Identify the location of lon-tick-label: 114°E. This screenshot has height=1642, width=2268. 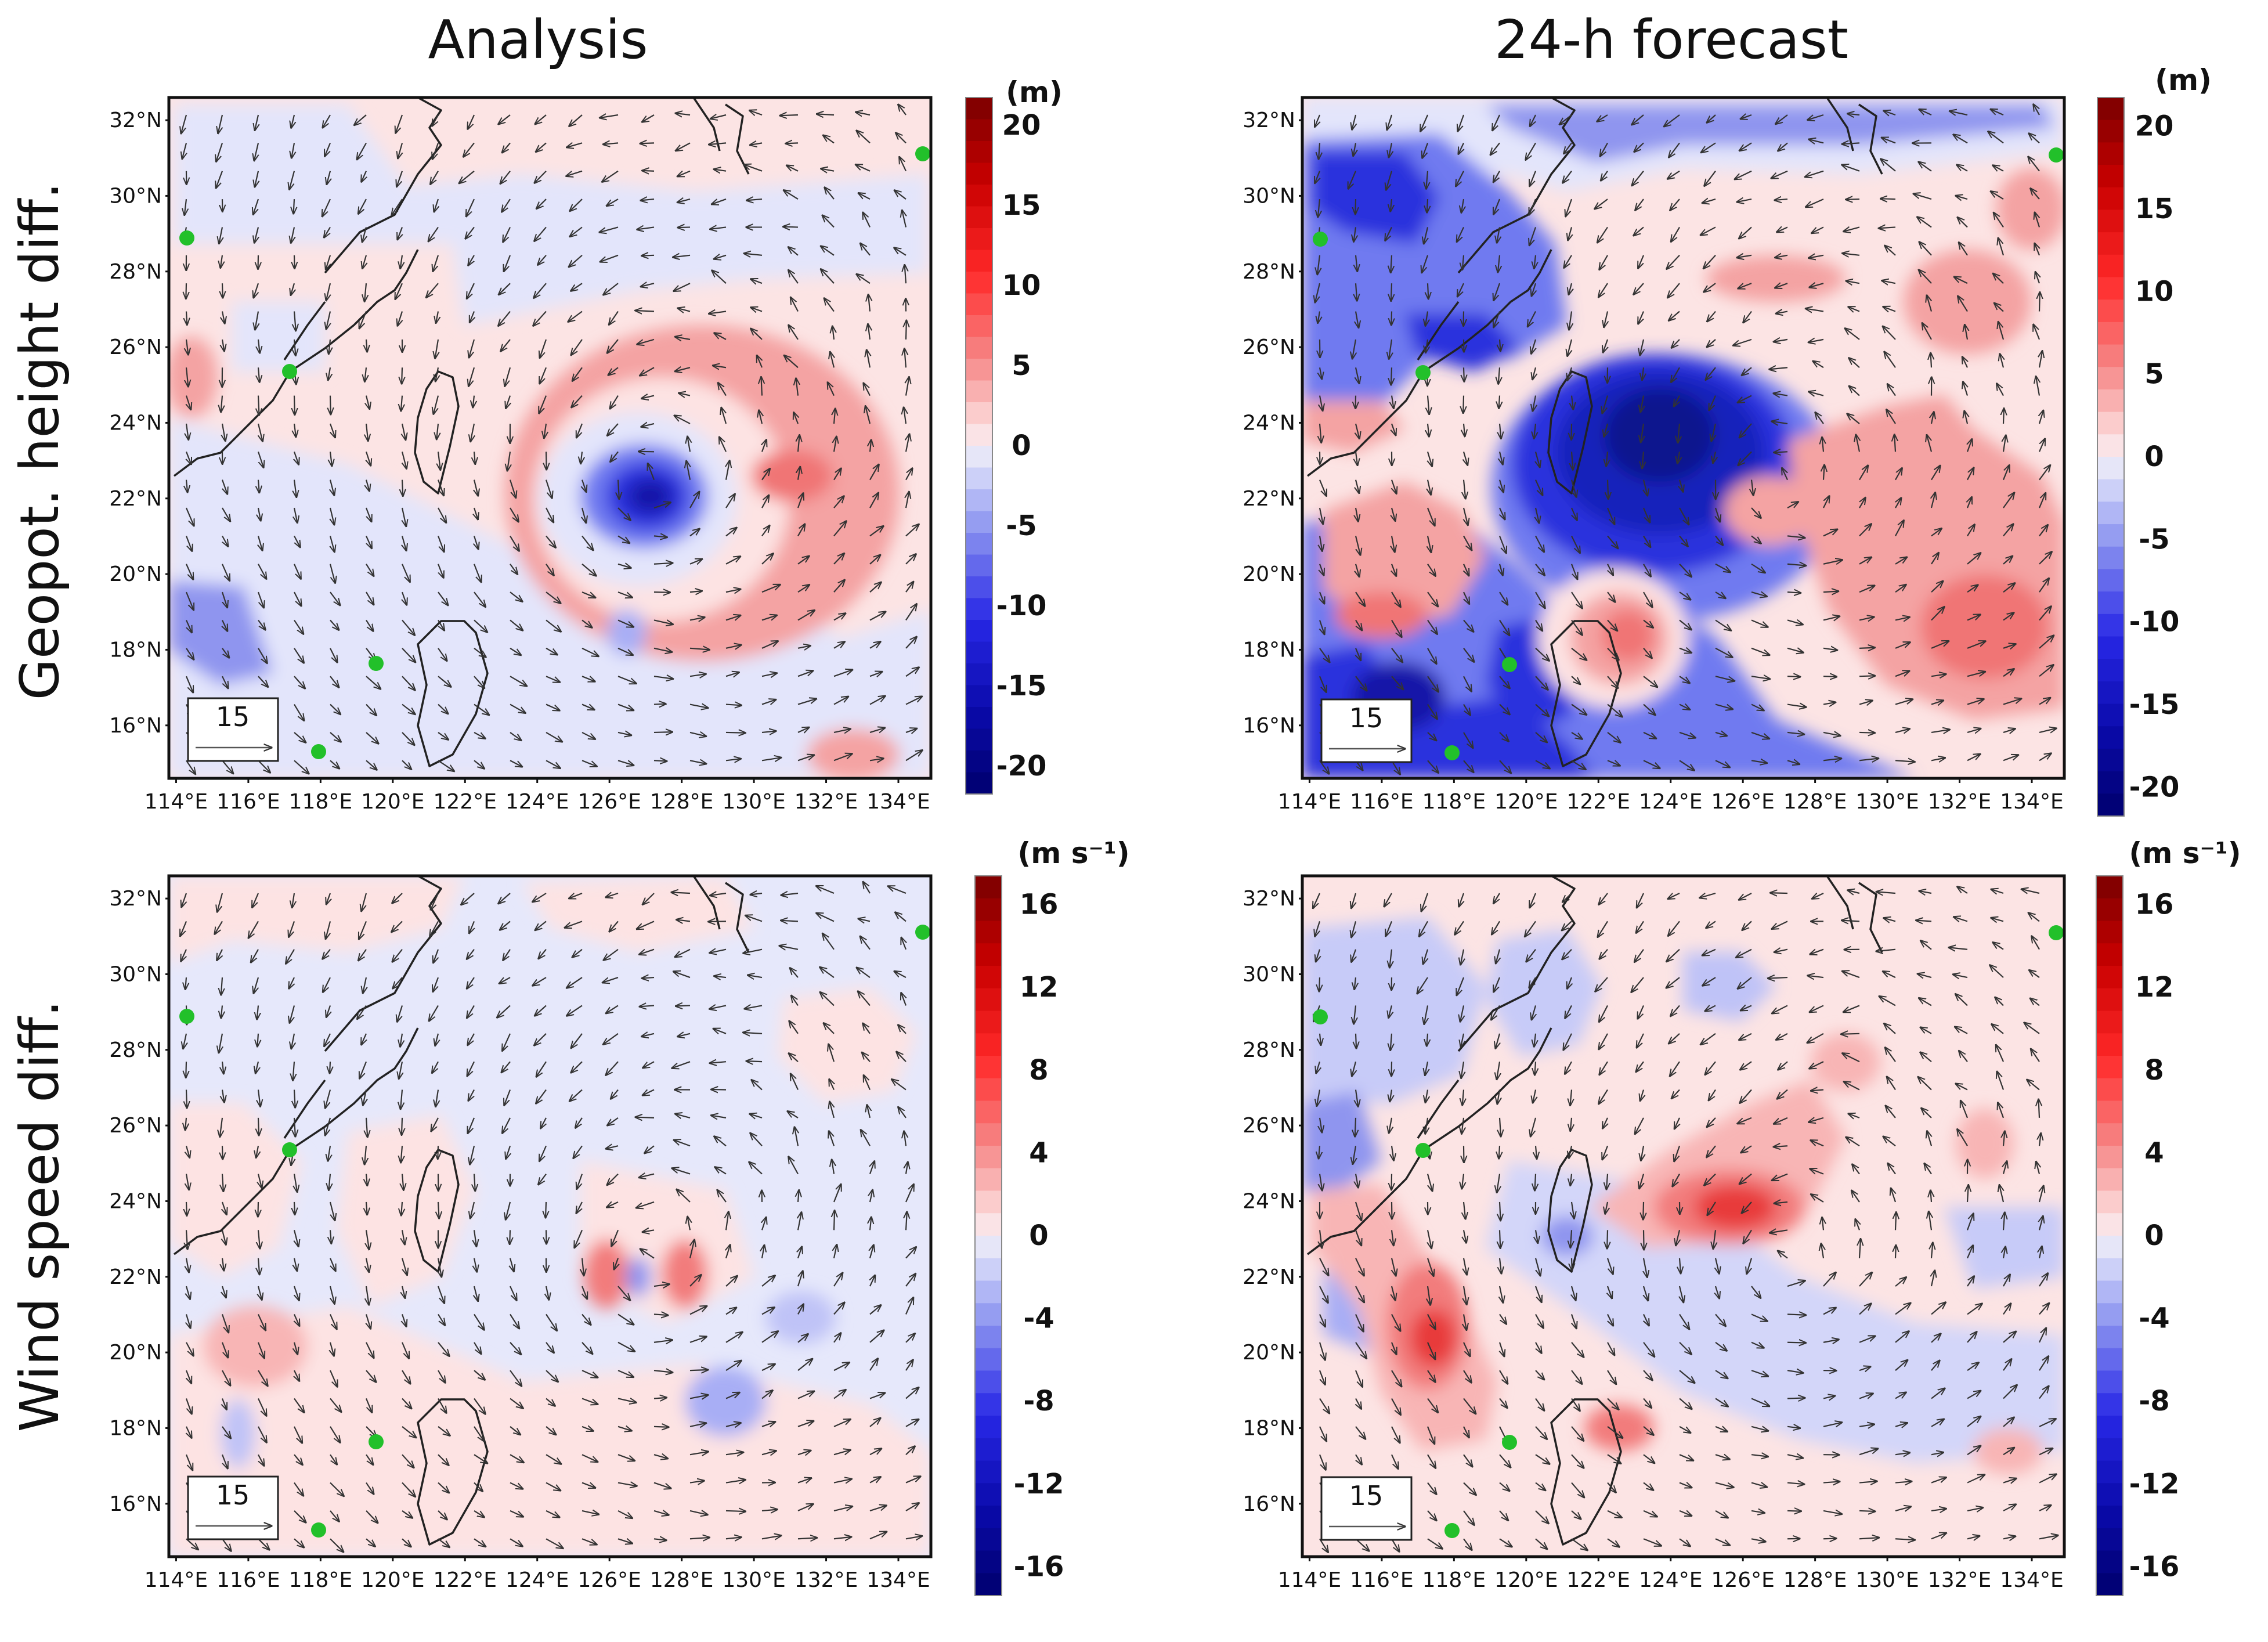
(1309, 802).